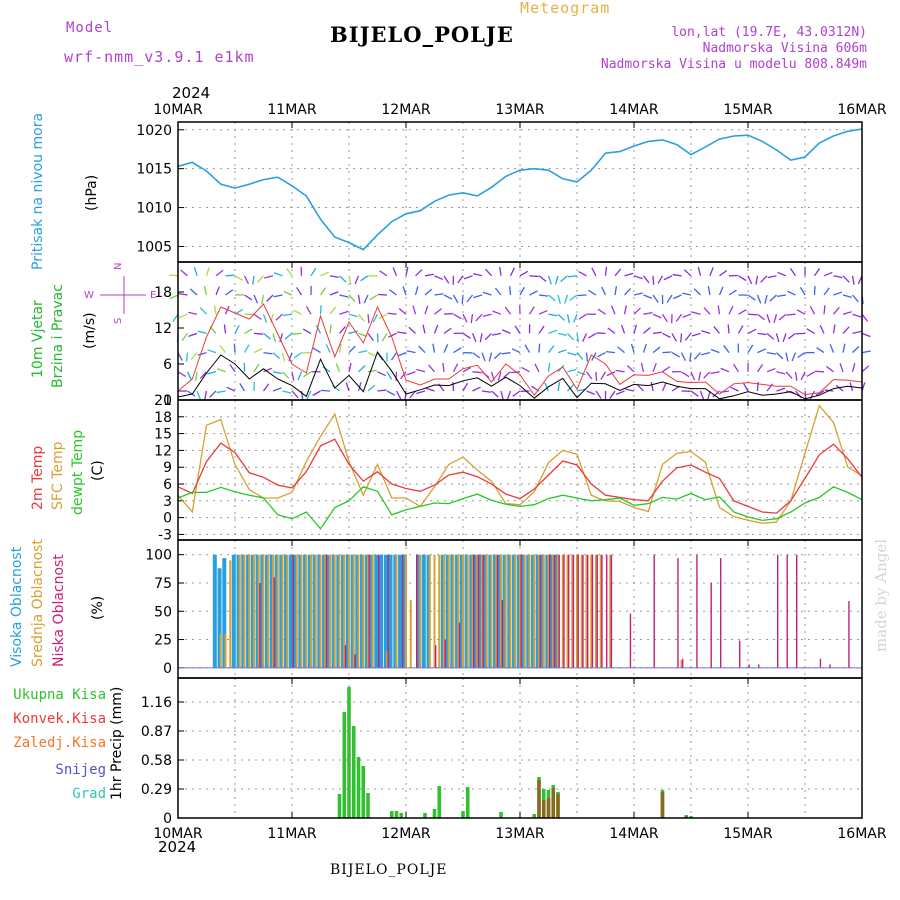 This screenshot has height=900, width=900. I want to click on xtick-label-bottom: 16MAR, so click(861, 834).